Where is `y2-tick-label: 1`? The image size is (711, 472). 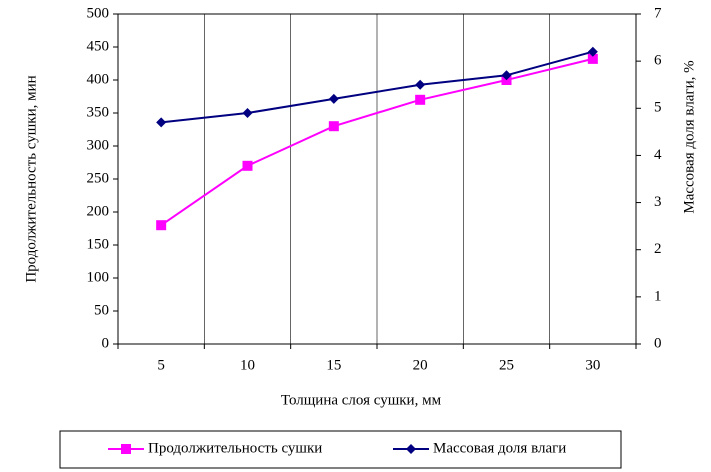
y2-tick-label: 1 is located at coordinates (658, 296).